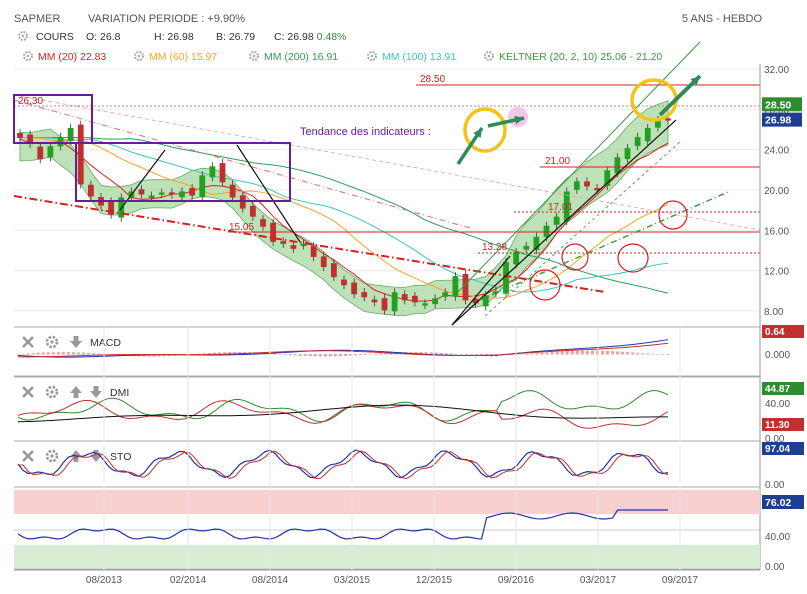  What do you see at coordinates (775, 439) in the screenshot?
I see `dmi-axis-label: 0.00` at bounding box center [775, 439].